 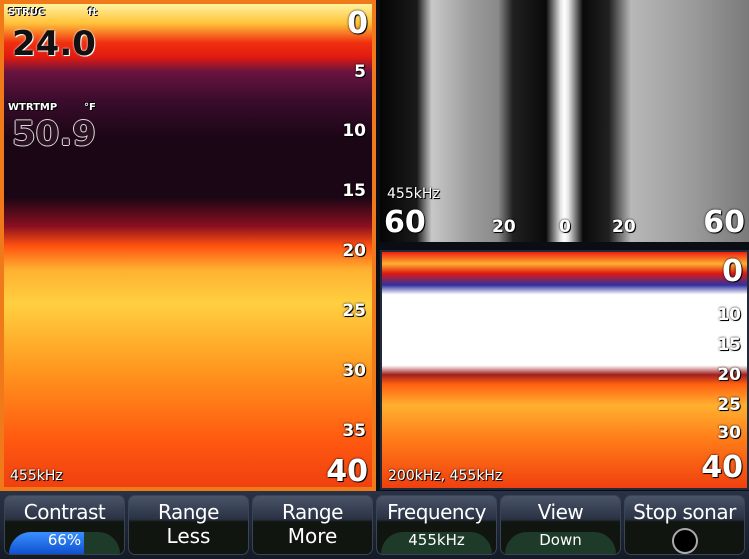 I want to click on contrast-label: Contrast, so click(x=64, y=512).